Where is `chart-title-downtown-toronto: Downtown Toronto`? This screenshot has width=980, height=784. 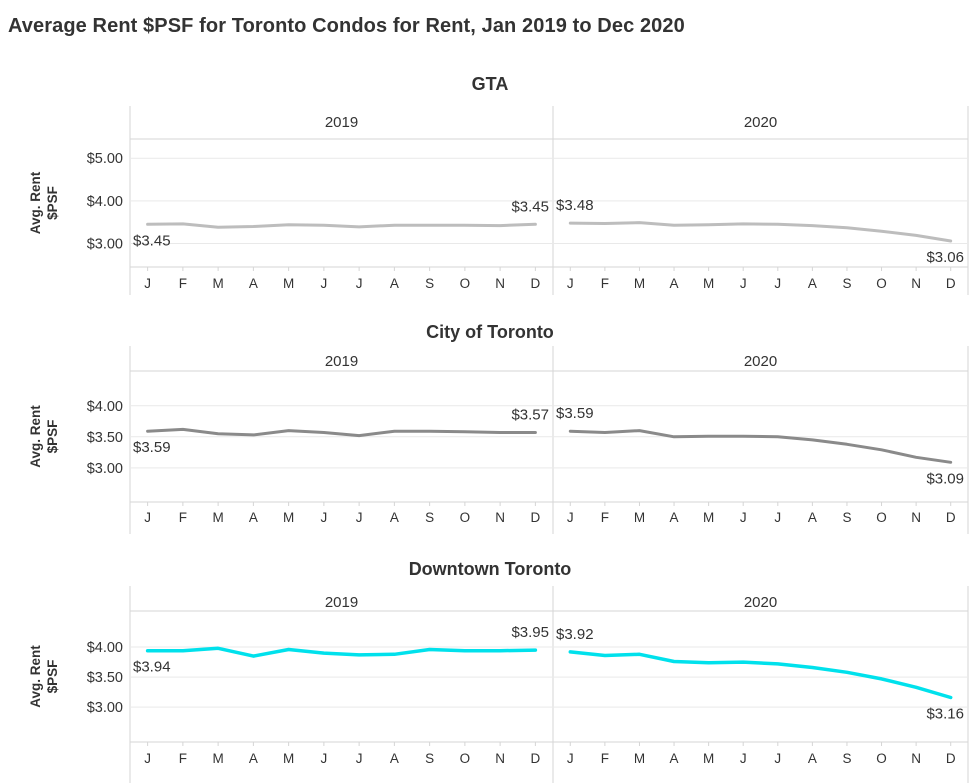 chart-title-downtown-toronto: Downtown Toronto is located at coordinates (490, 569).